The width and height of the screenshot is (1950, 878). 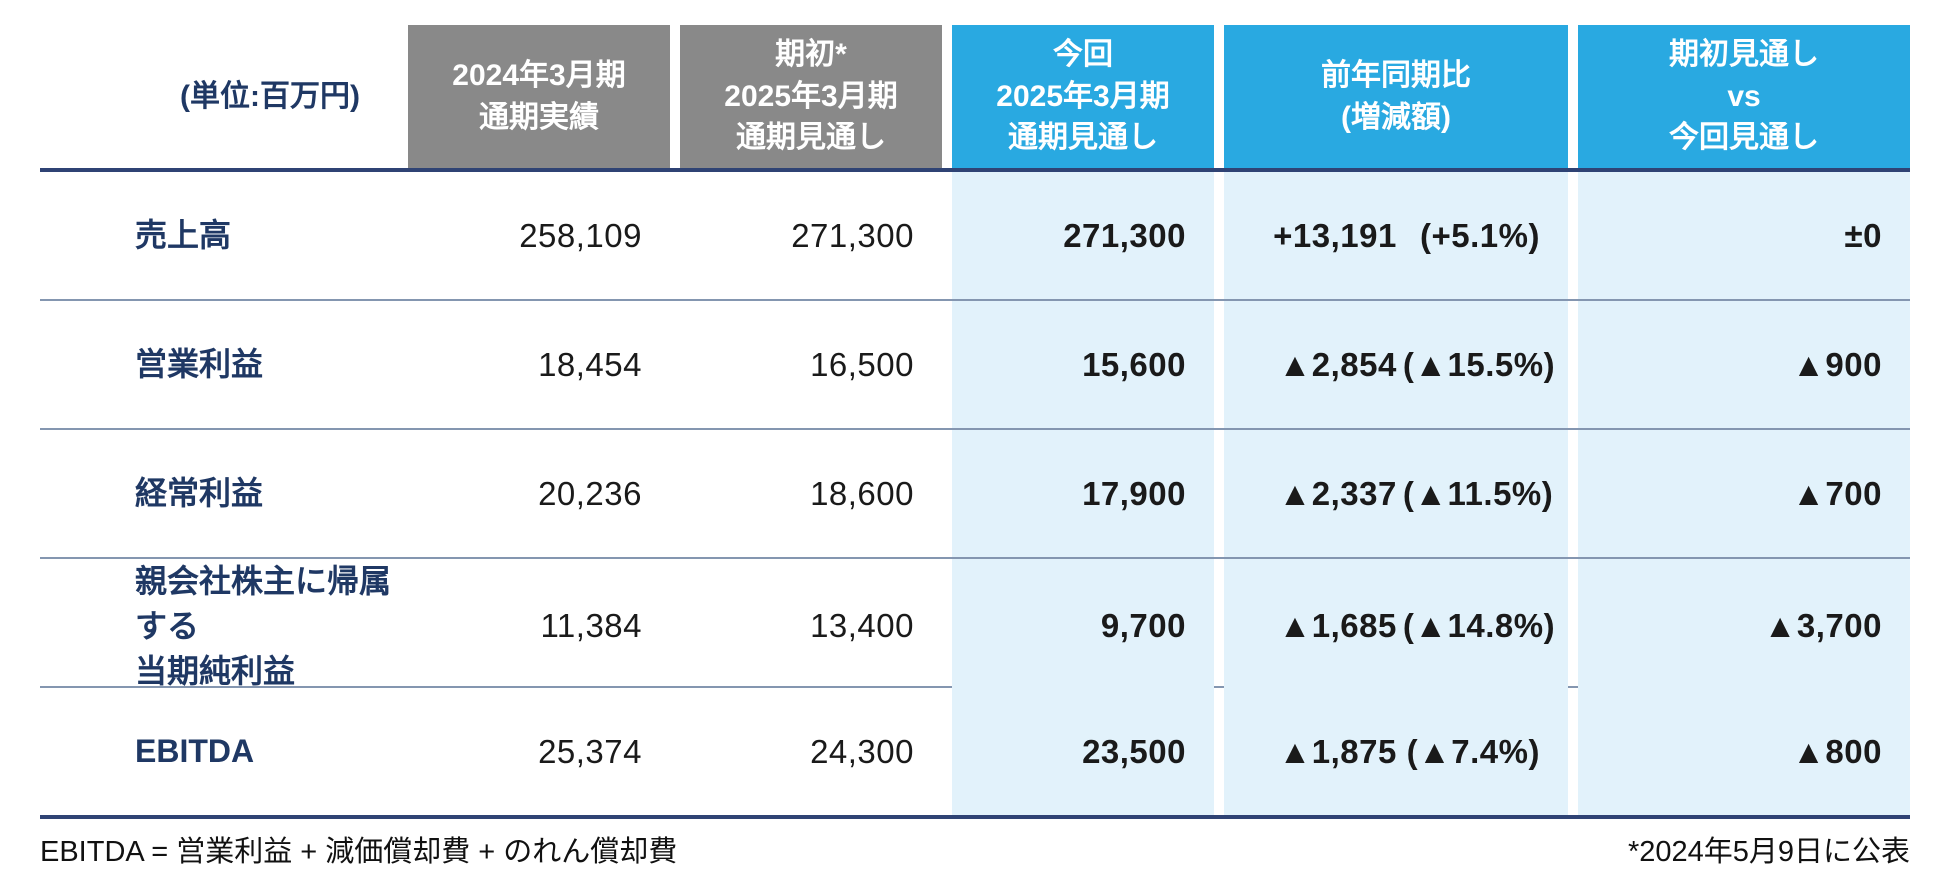 I want to click on cell-fy2024-actual: 11,384, so click(x=591, y=626).